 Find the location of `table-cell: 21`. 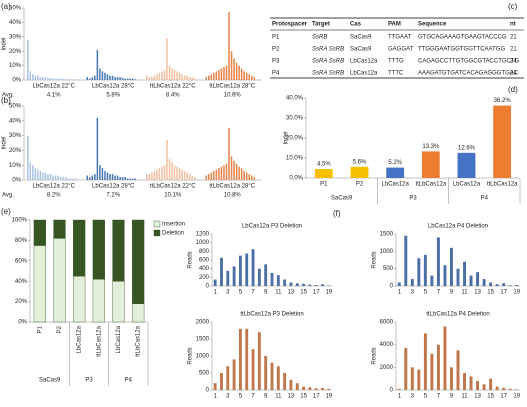

table-cell: 21 is located at coordinates (513, 38).